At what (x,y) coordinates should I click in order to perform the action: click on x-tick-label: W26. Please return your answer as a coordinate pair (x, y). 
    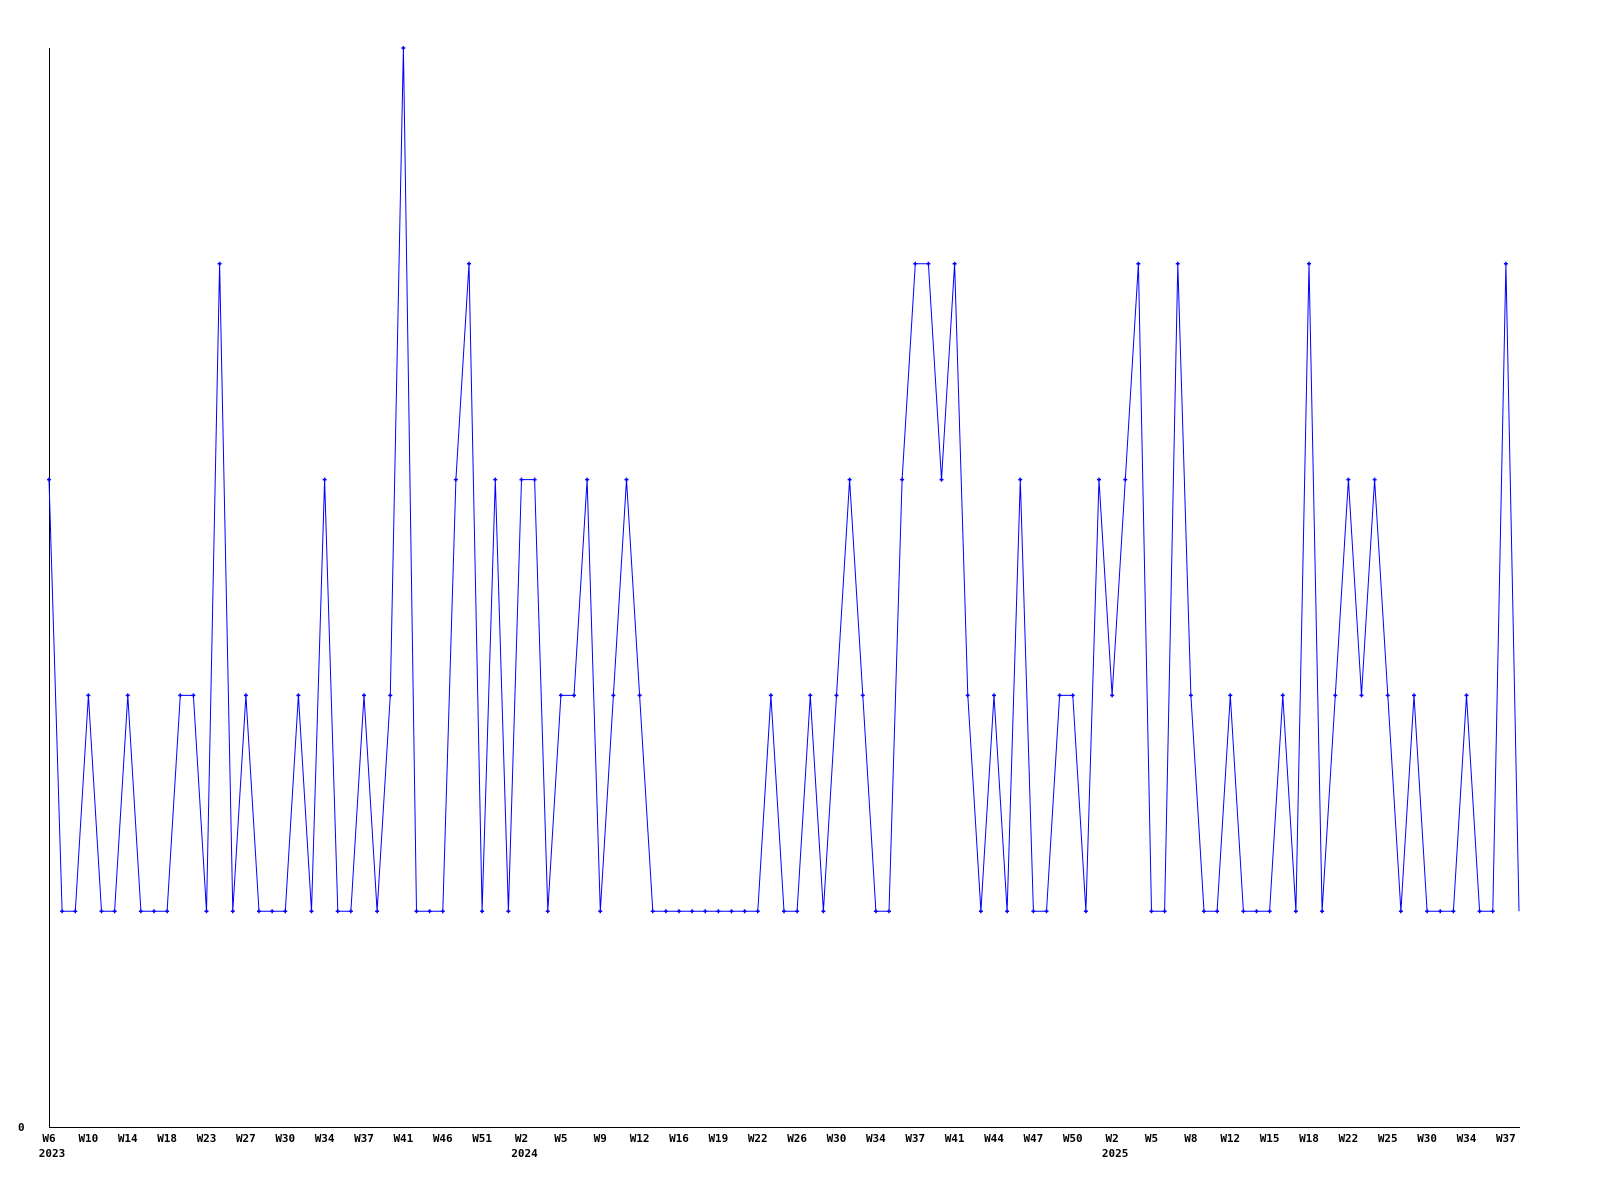
    Looking at the image, I should click on (797, 1138).